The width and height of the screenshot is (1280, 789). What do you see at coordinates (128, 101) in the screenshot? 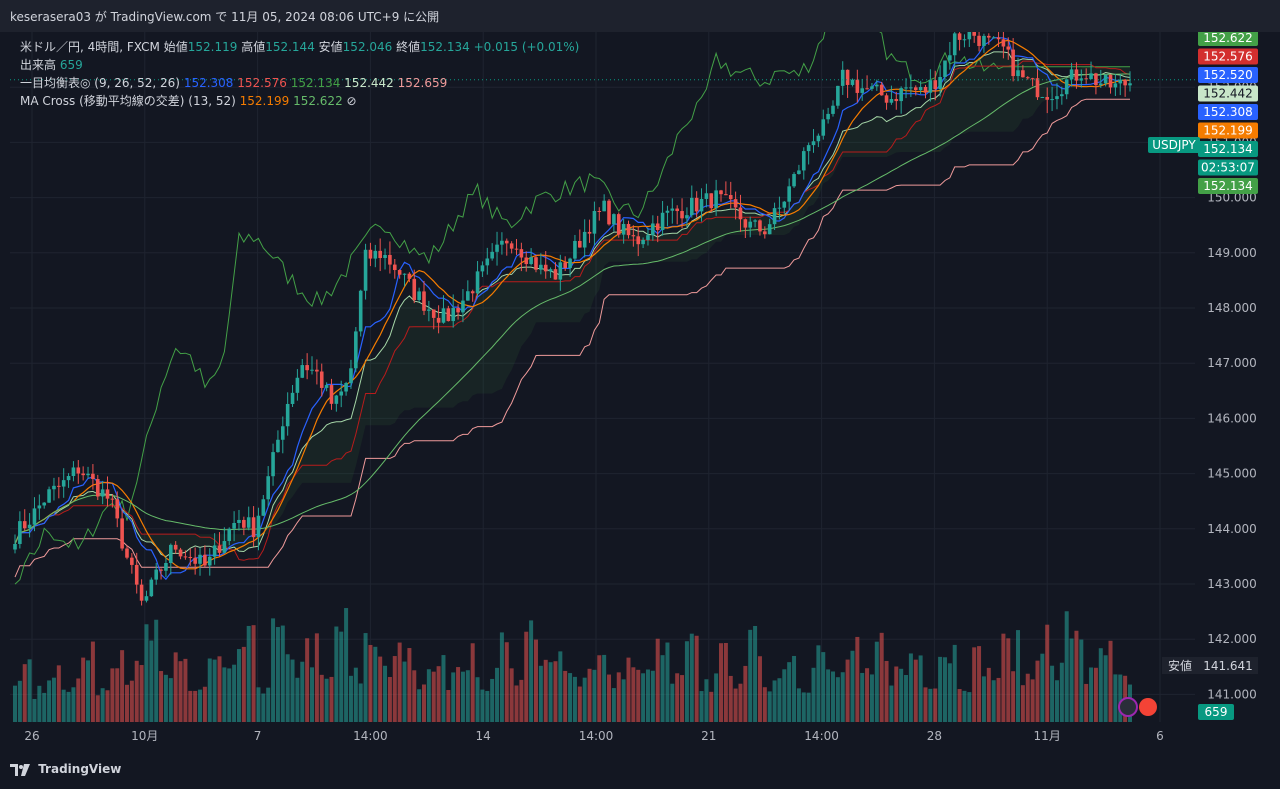
I see `macross-label: MA Cross (移動平均線の交差) (13, 52)` at bounding box center [128, 101].